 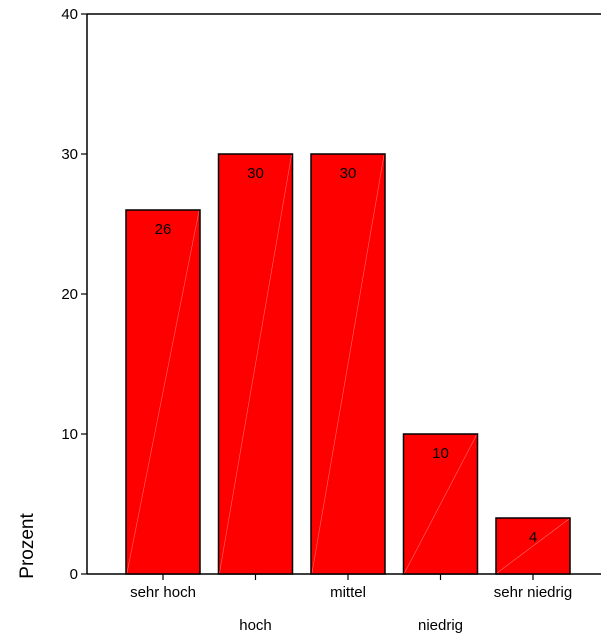 I want to click on y-tick-label: 10, so click(x=69, y=434).